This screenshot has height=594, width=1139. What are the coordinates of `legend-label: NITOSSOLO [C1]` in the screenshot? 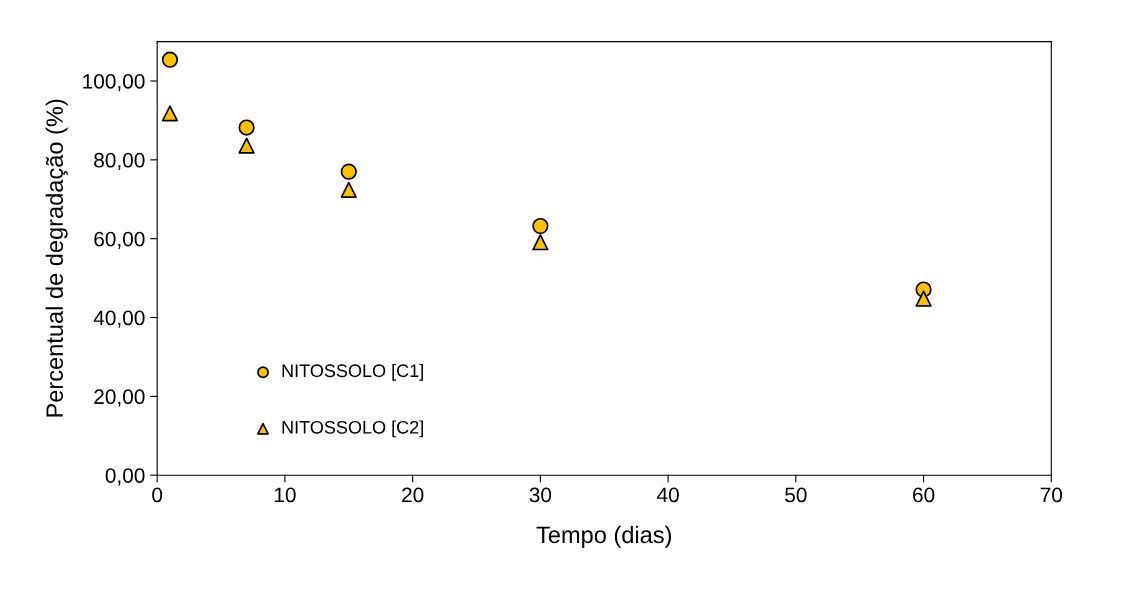 It's located at (352, 372).